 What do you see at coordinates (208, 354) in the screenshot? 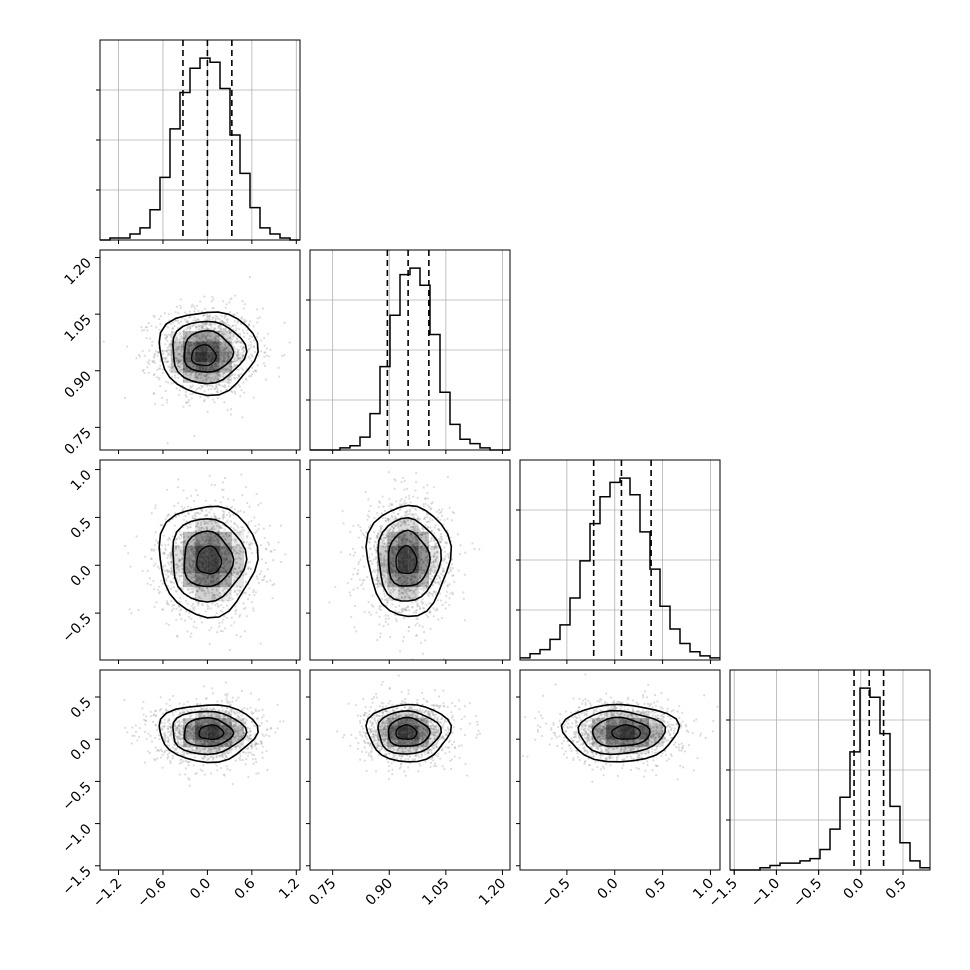
I see `contour-line` at bounding box center [208, 354].